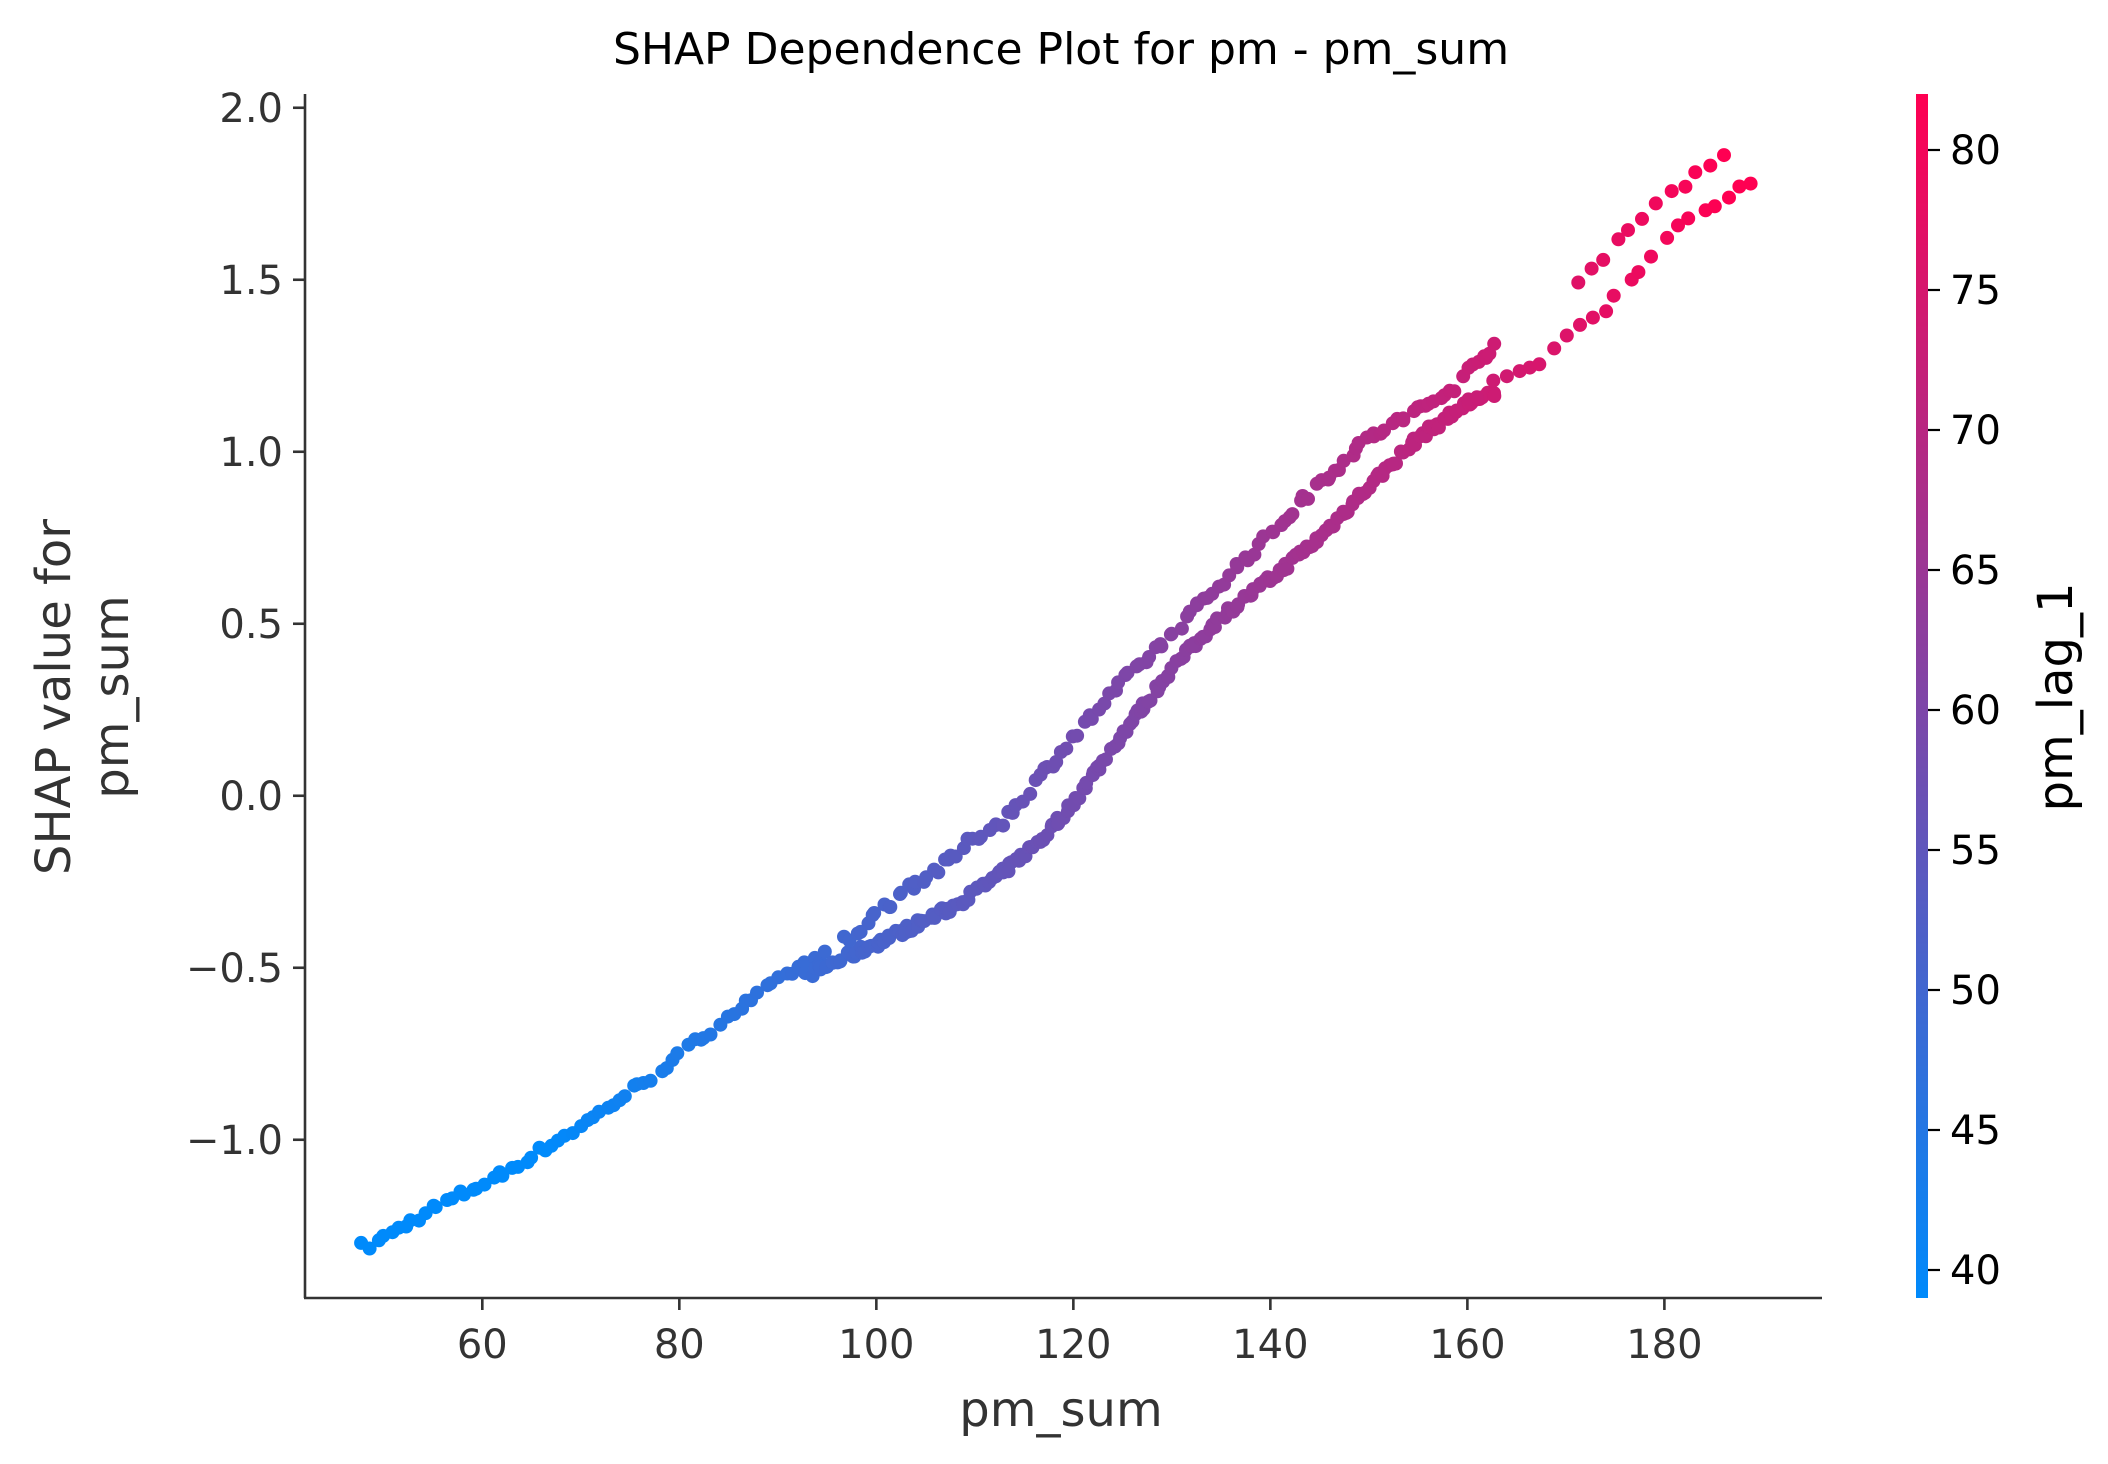  Describe the element at coordinates (1061, 49) in the screenshot. I see `chart-title: SHAP Dependence Plot for pm - pm_sum` at that location.